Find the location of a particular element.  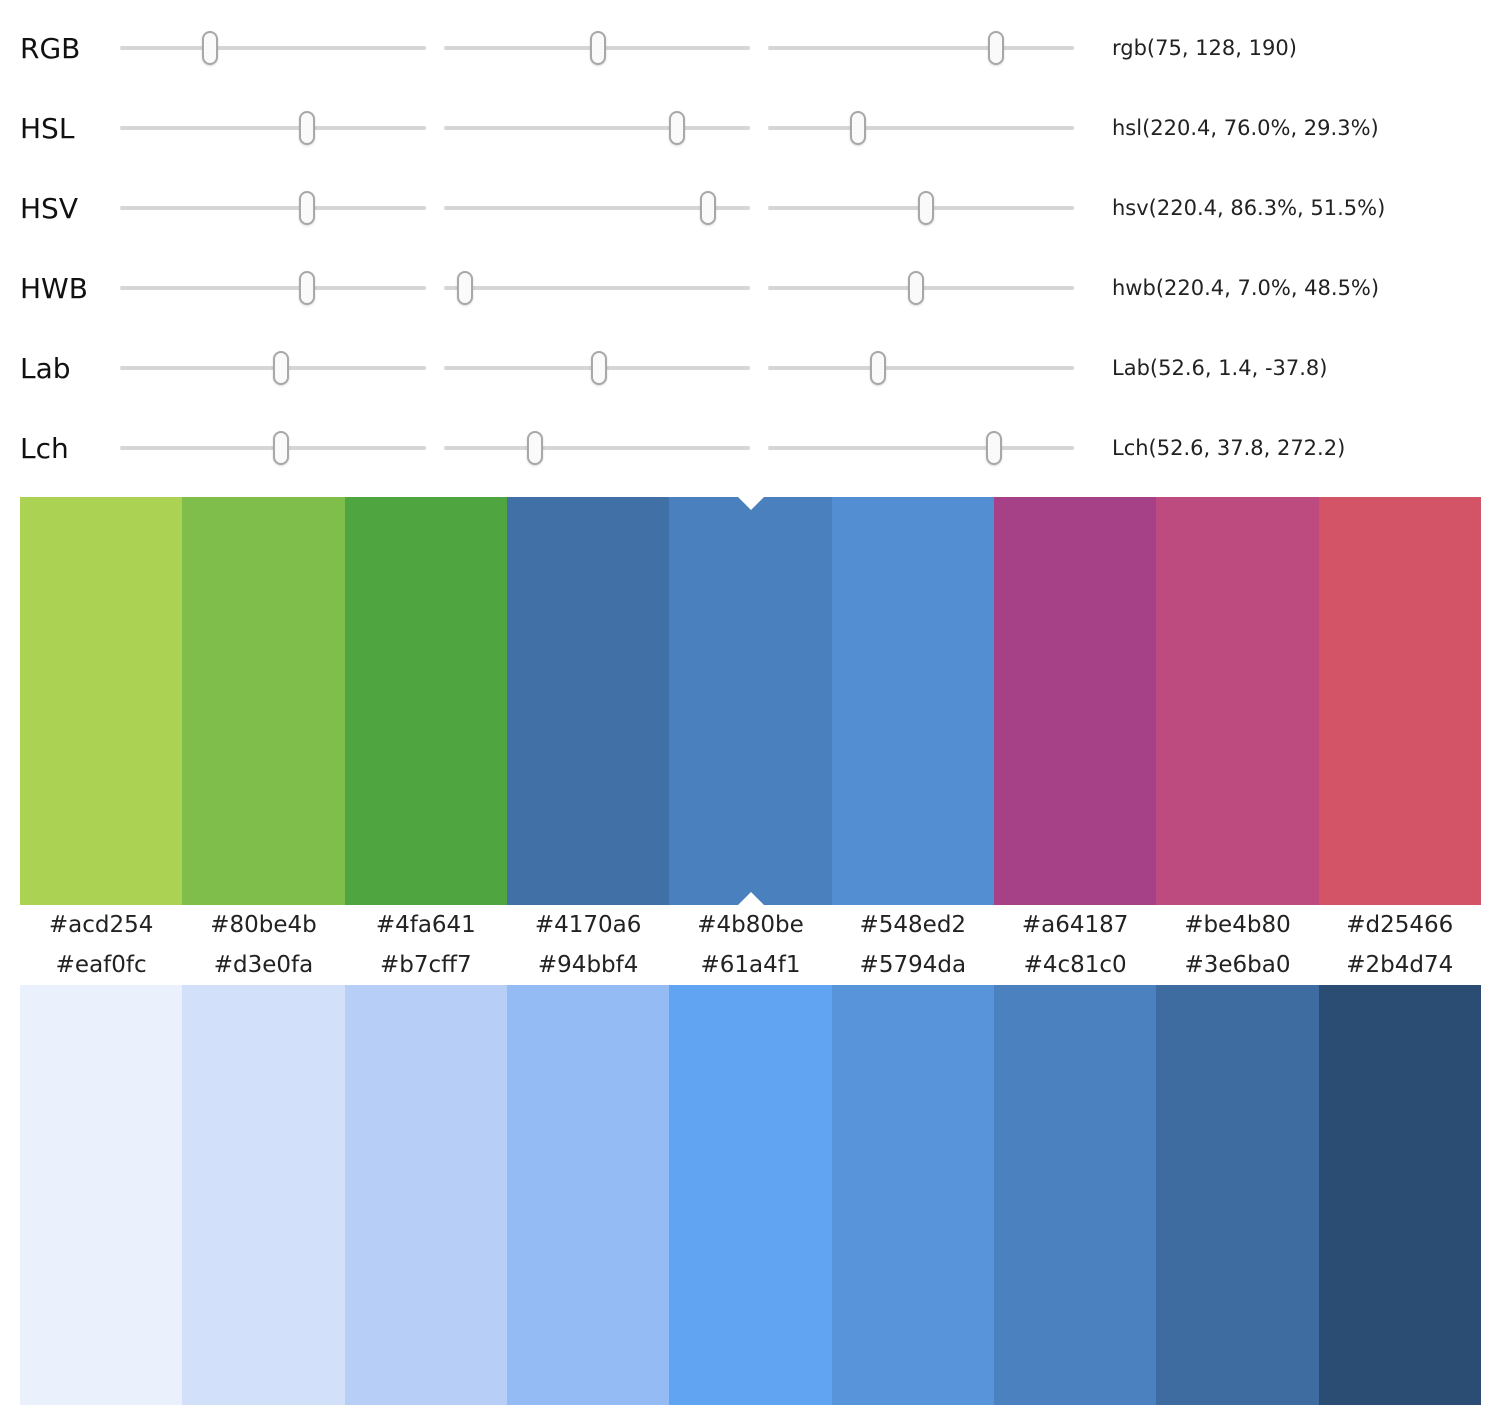

hsv-value-text: hsv(220.4, 86.3%, 51.5%) is located at coordinates (1249, 208).